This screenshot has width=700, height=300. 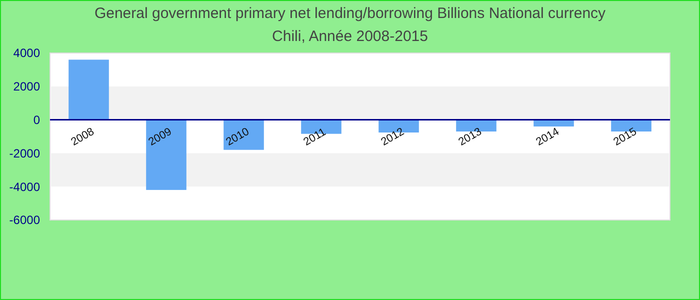 What do you see at coordinates (392, 137) in the screenshot?
I see `x-tick-label: 2012` at bounding box center [392, 137].